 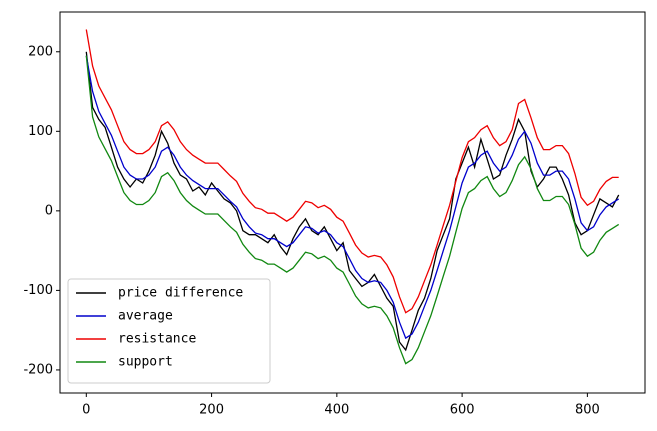 What do you see at coordinates (38, 290) in the screenshot?
I see `y-tick-label: -100` at bounding box center [38, 290].